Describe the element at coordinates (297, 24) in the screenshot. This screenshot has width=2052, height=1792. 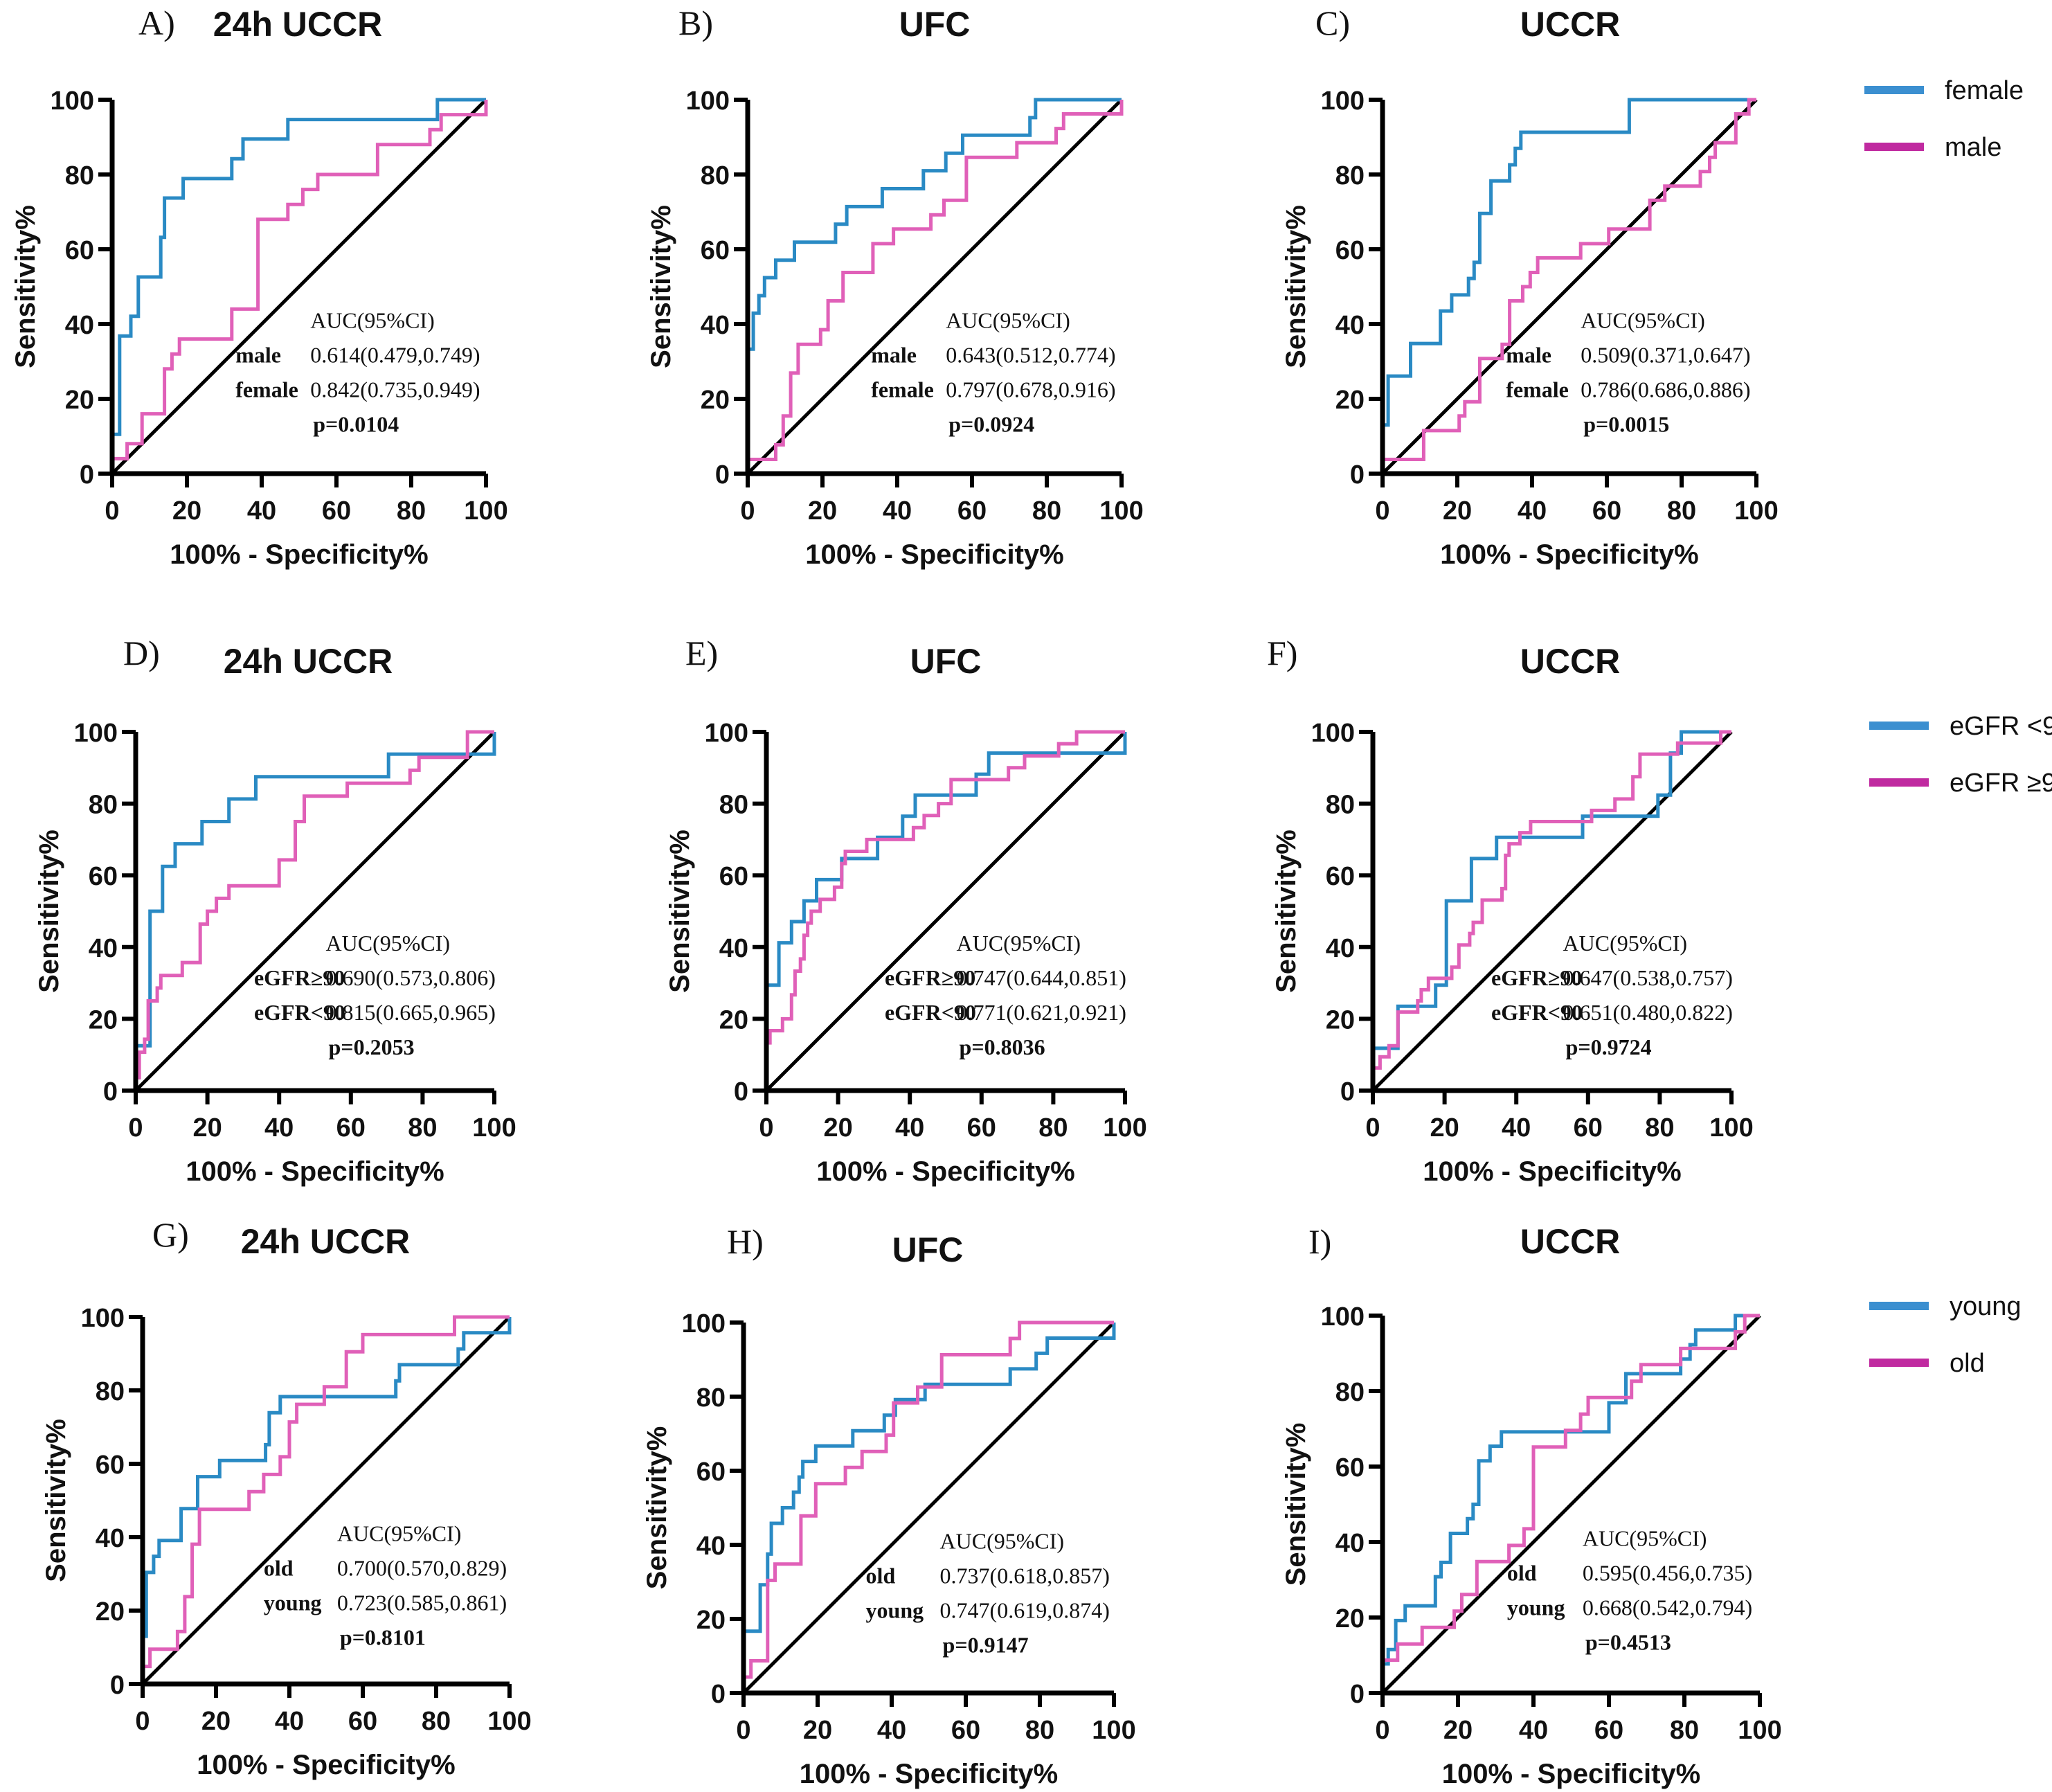
I see `panel-title: 24h UCCR` at that location.